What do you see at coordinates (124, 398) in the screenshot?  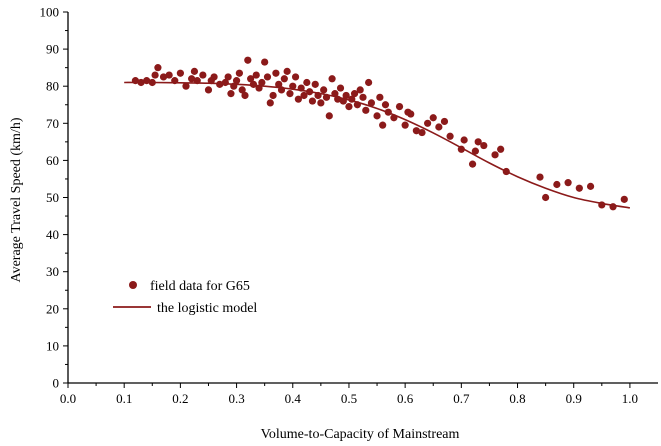 I see `x-tick-label: 0.1` at bounding box center [124, 398].